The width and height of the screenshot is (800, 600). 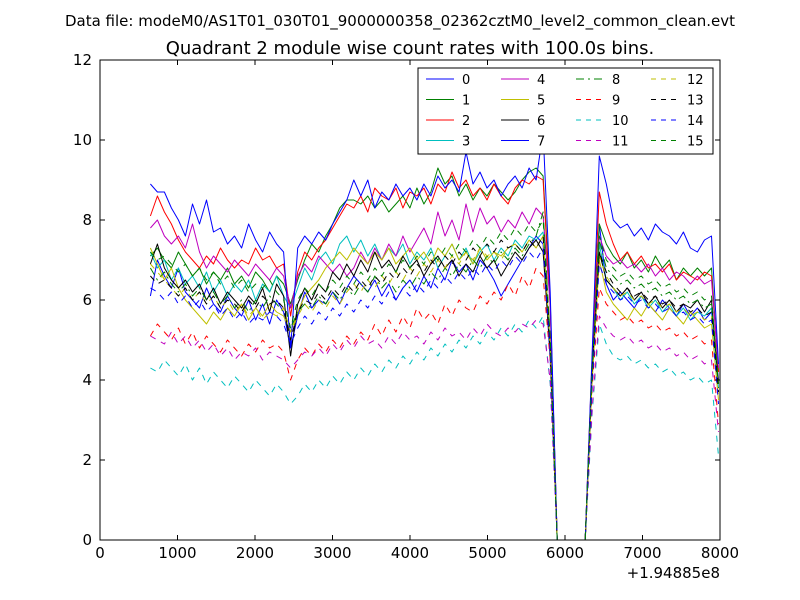 I want to click on y-tick-label: 10, so click(x=82, y=140).